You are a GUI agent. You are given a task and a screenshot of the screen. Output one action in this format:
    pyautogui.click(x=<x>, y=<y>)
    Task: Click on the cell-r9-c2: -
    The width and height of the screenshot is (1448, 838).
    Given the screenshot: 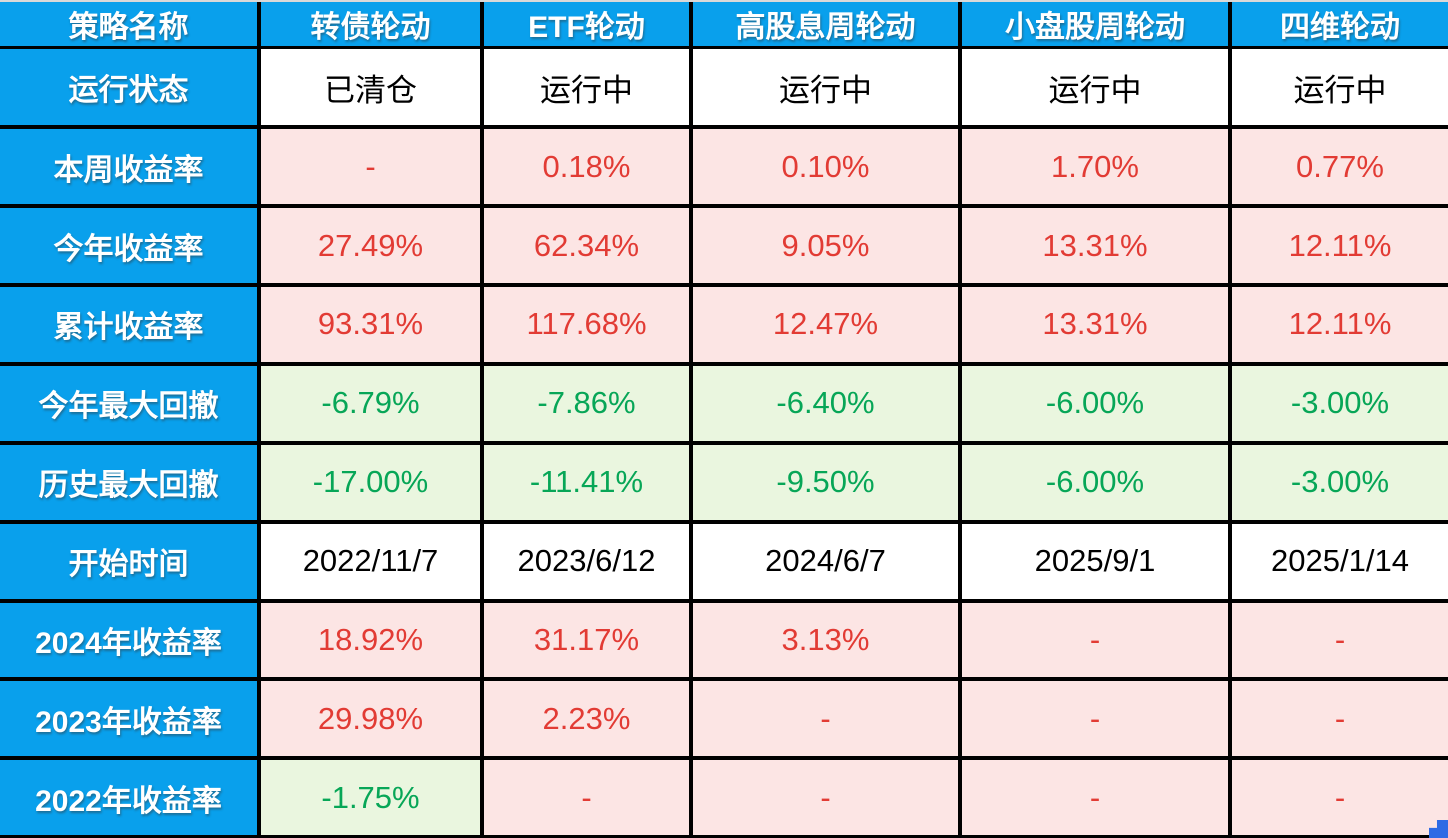 What is the action you would take?
    pyautogui.click(x=825, y=797)
    